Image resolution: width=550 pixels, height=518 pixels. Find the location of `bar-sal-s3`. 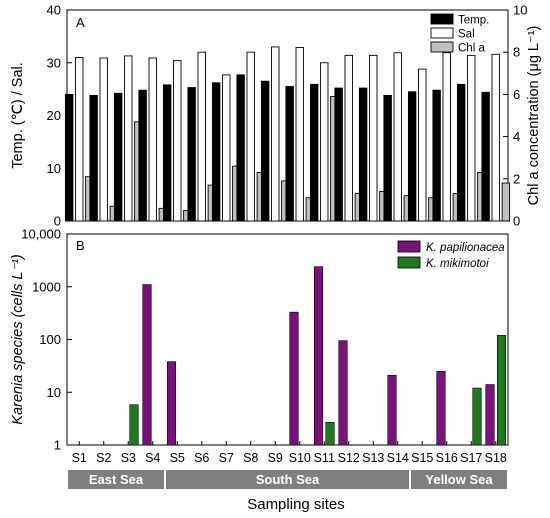

bar-sal-s3 is located at coordinates (128, 138).